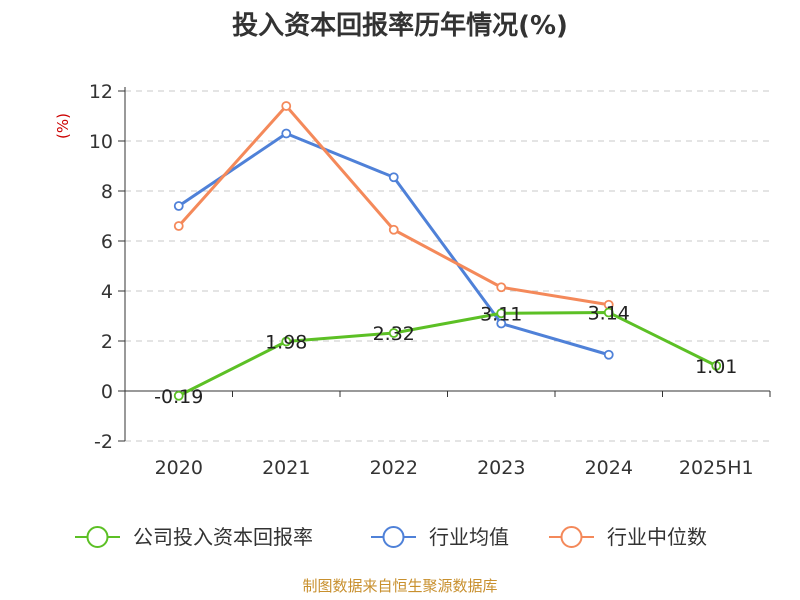 The image size is (800, 600). Describe the element at coordinates (107, 242) in the screenshot. I see `y-tick-label: 6` at that location.